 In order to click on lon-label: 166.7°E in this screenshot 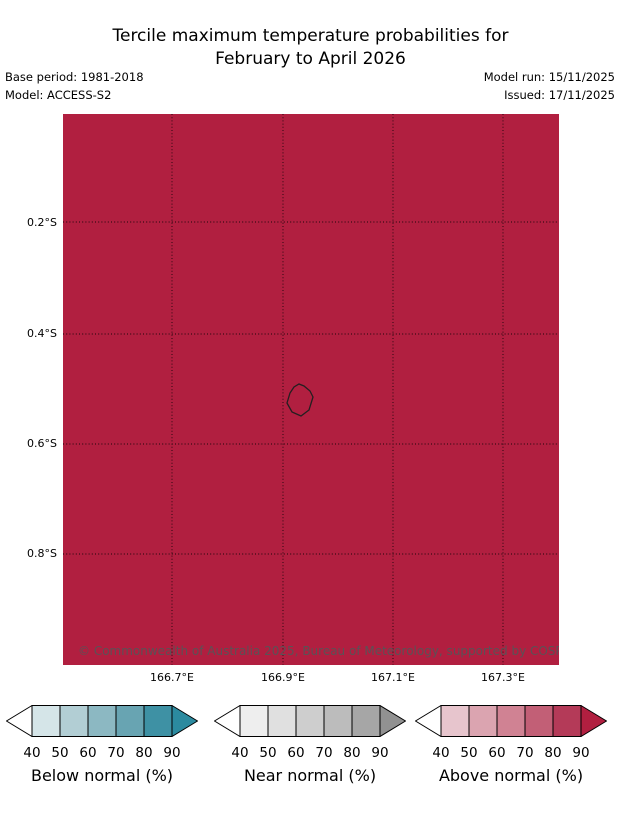, I will do `click(172, 677)`.